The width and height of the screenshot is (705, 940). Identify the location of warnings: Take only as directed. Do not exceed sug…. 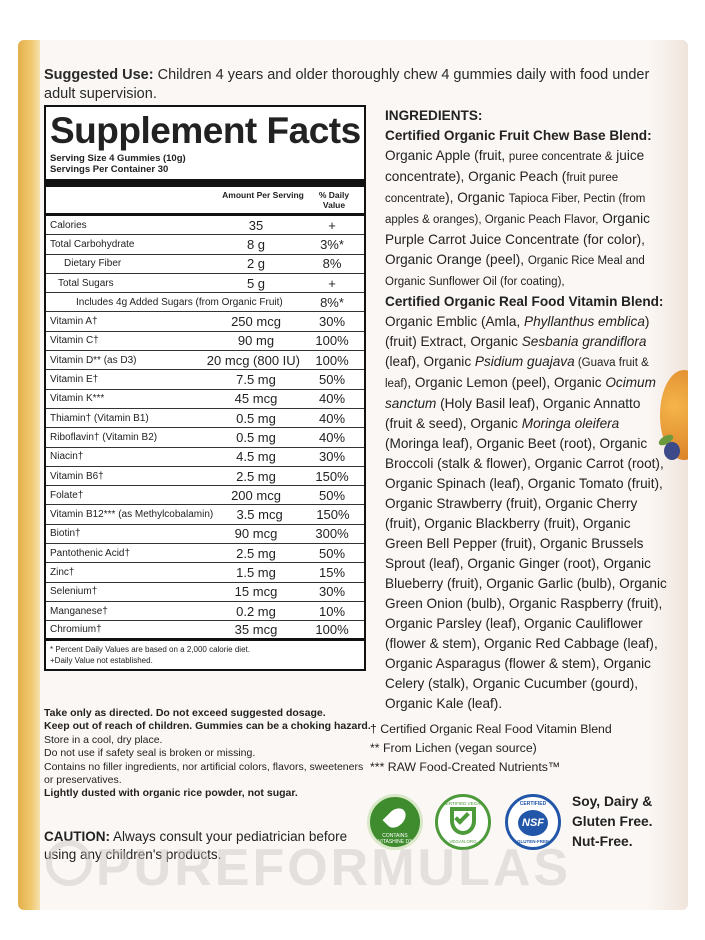
(209, 754).